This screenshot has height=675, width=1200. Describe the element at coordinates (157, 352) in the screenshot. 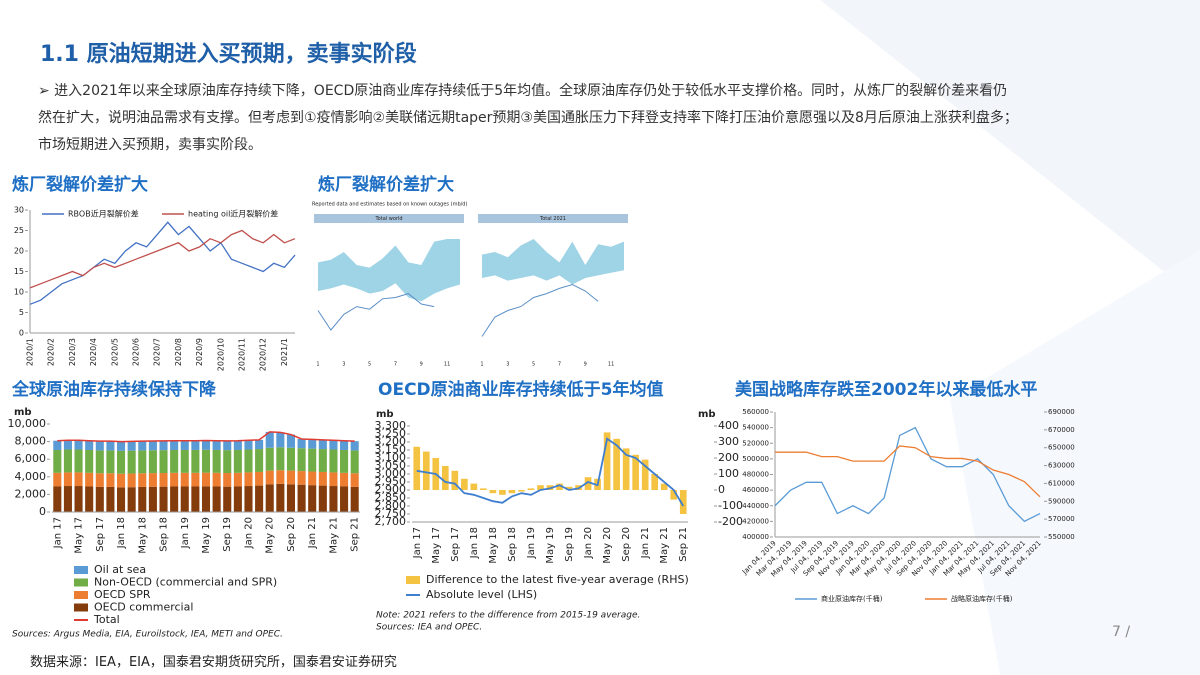

I see `x-tick-label: 2020/7` at that location.